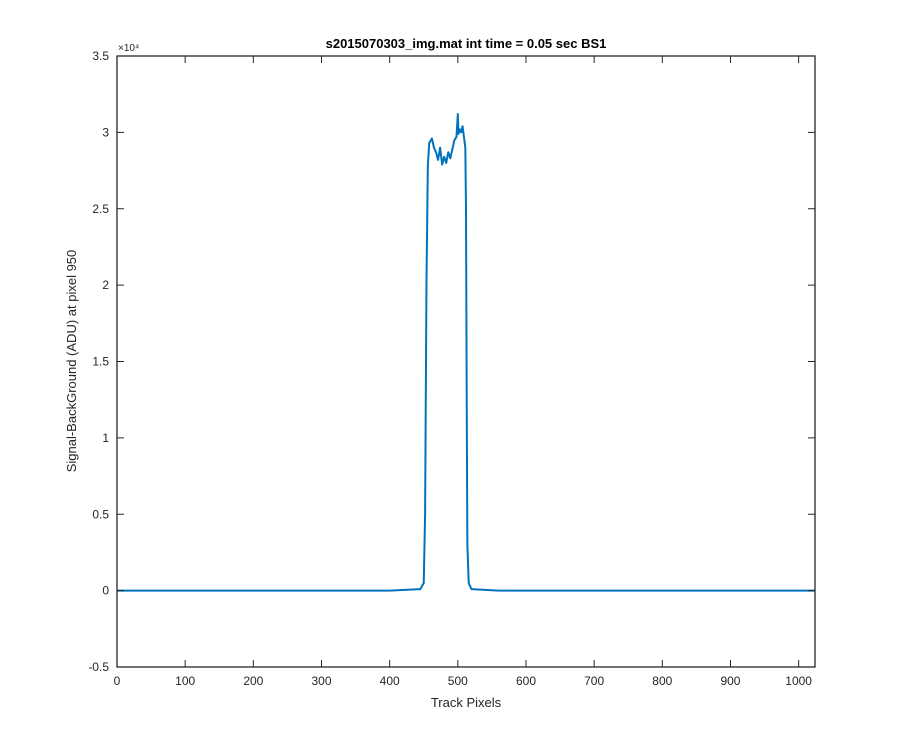 This screenshot has height=755, width=900. I want to click on x-tick-label: 200, so click(253, 681).